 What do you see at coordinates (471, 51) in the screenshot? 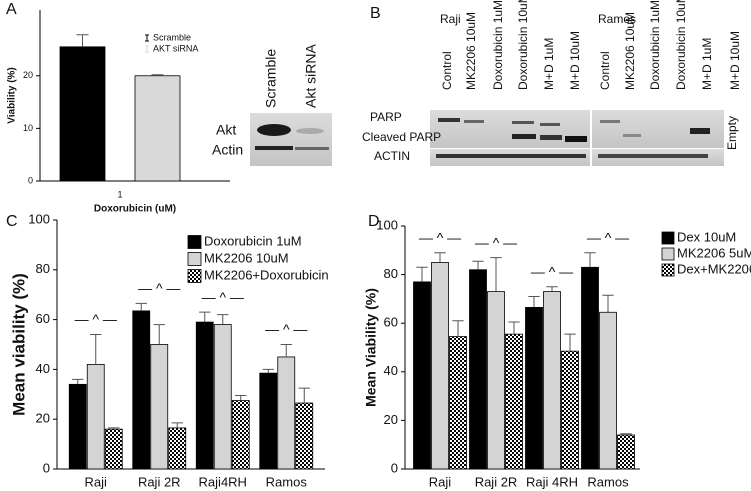
I see `lane-label: MK2206 10uM` at bounding box center [471, 51].